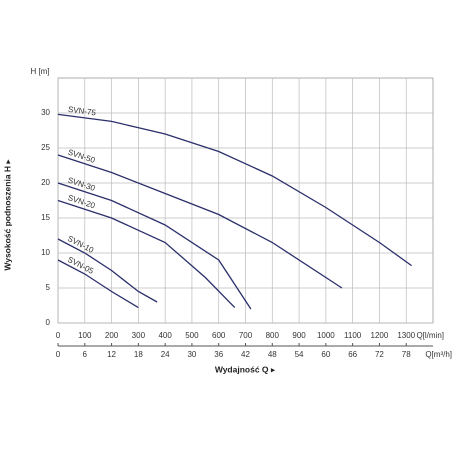 The height and width of the screenshot is (452, 452). I want to click on series-label: SVN-75, so click(81, 111).